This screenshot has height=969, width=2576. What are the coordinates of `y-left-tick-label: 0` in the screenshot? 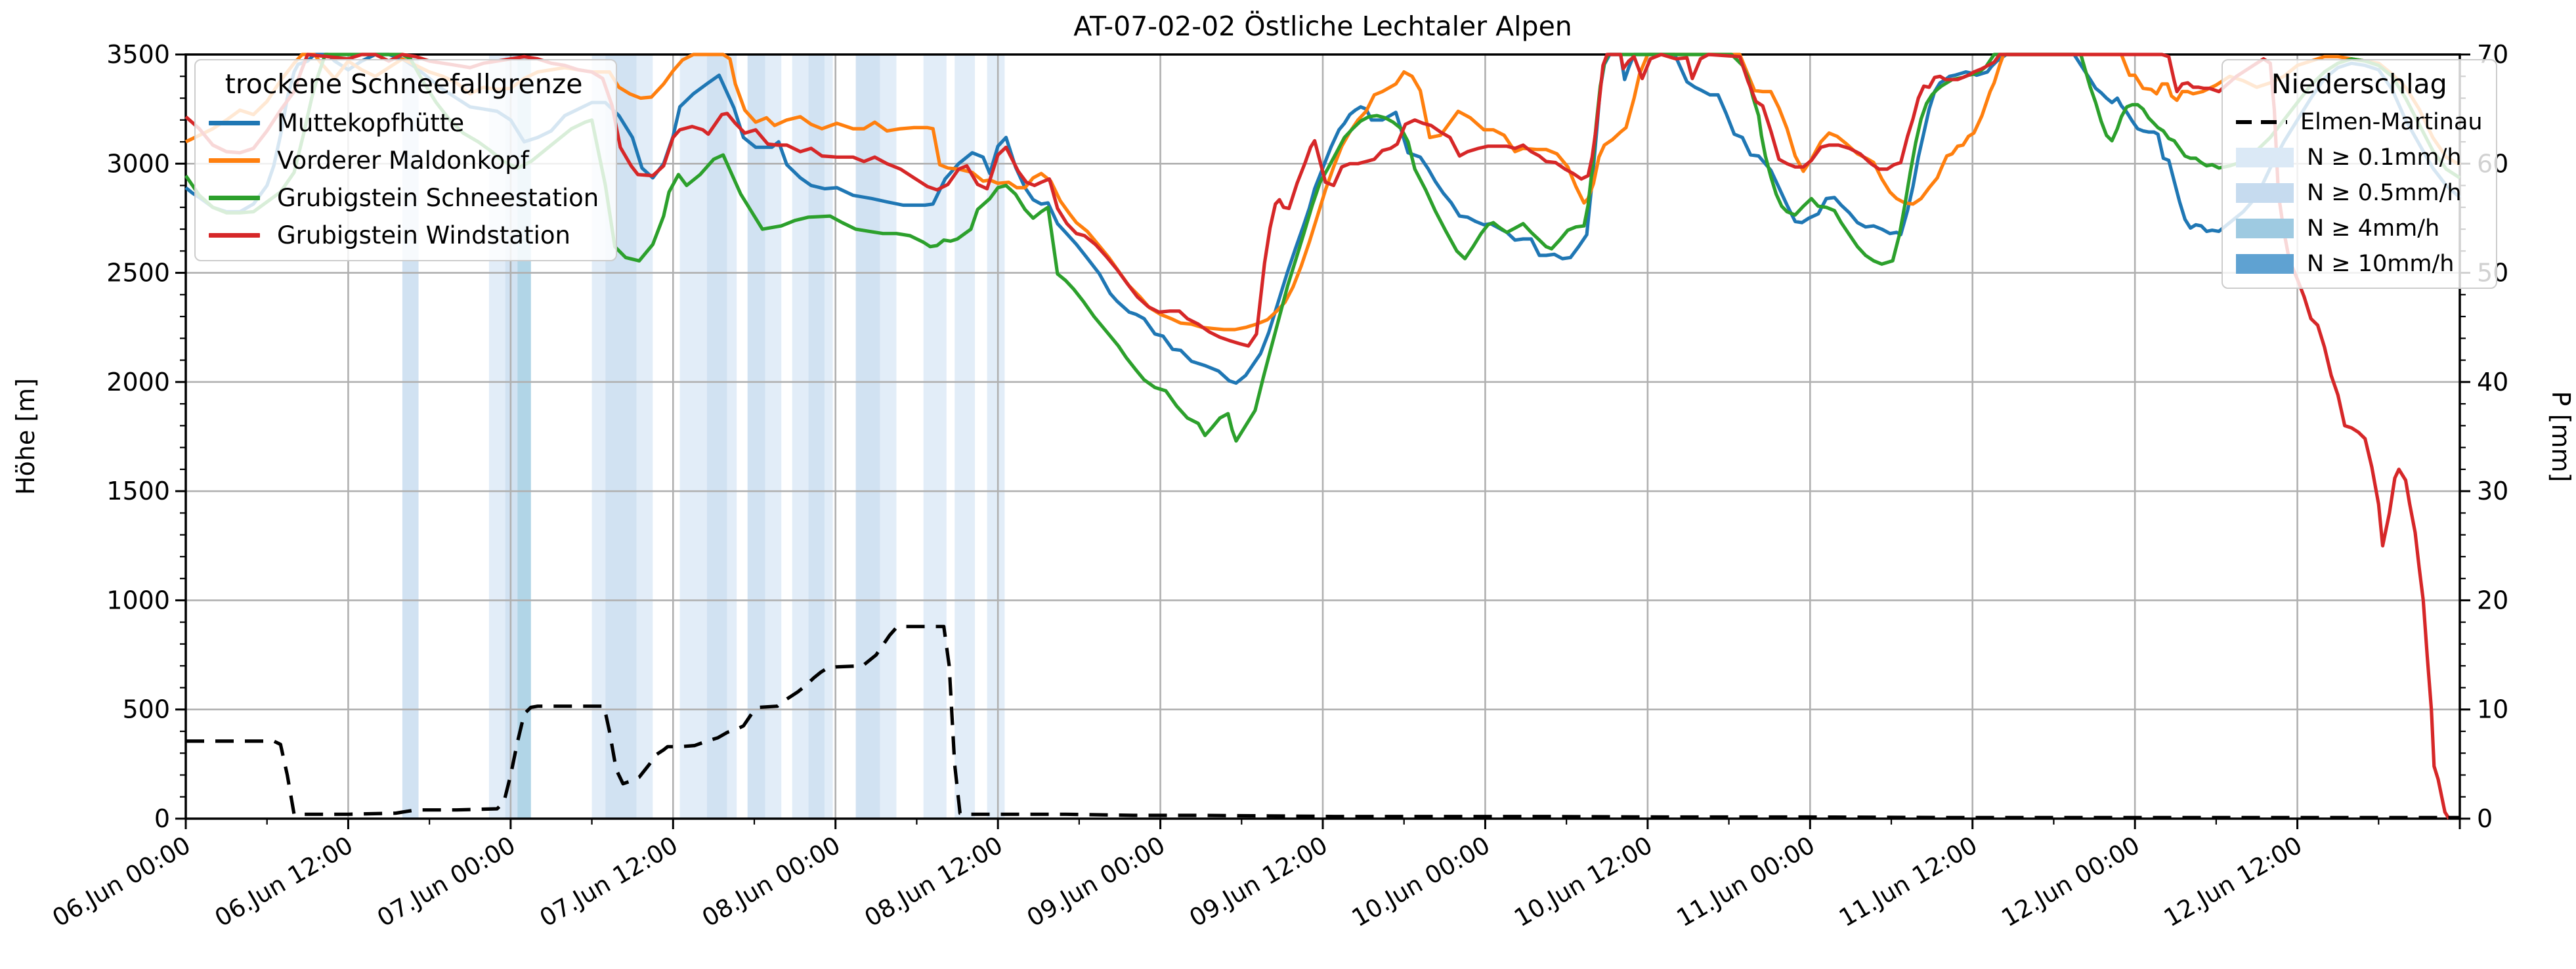 It's located at (162, 818).